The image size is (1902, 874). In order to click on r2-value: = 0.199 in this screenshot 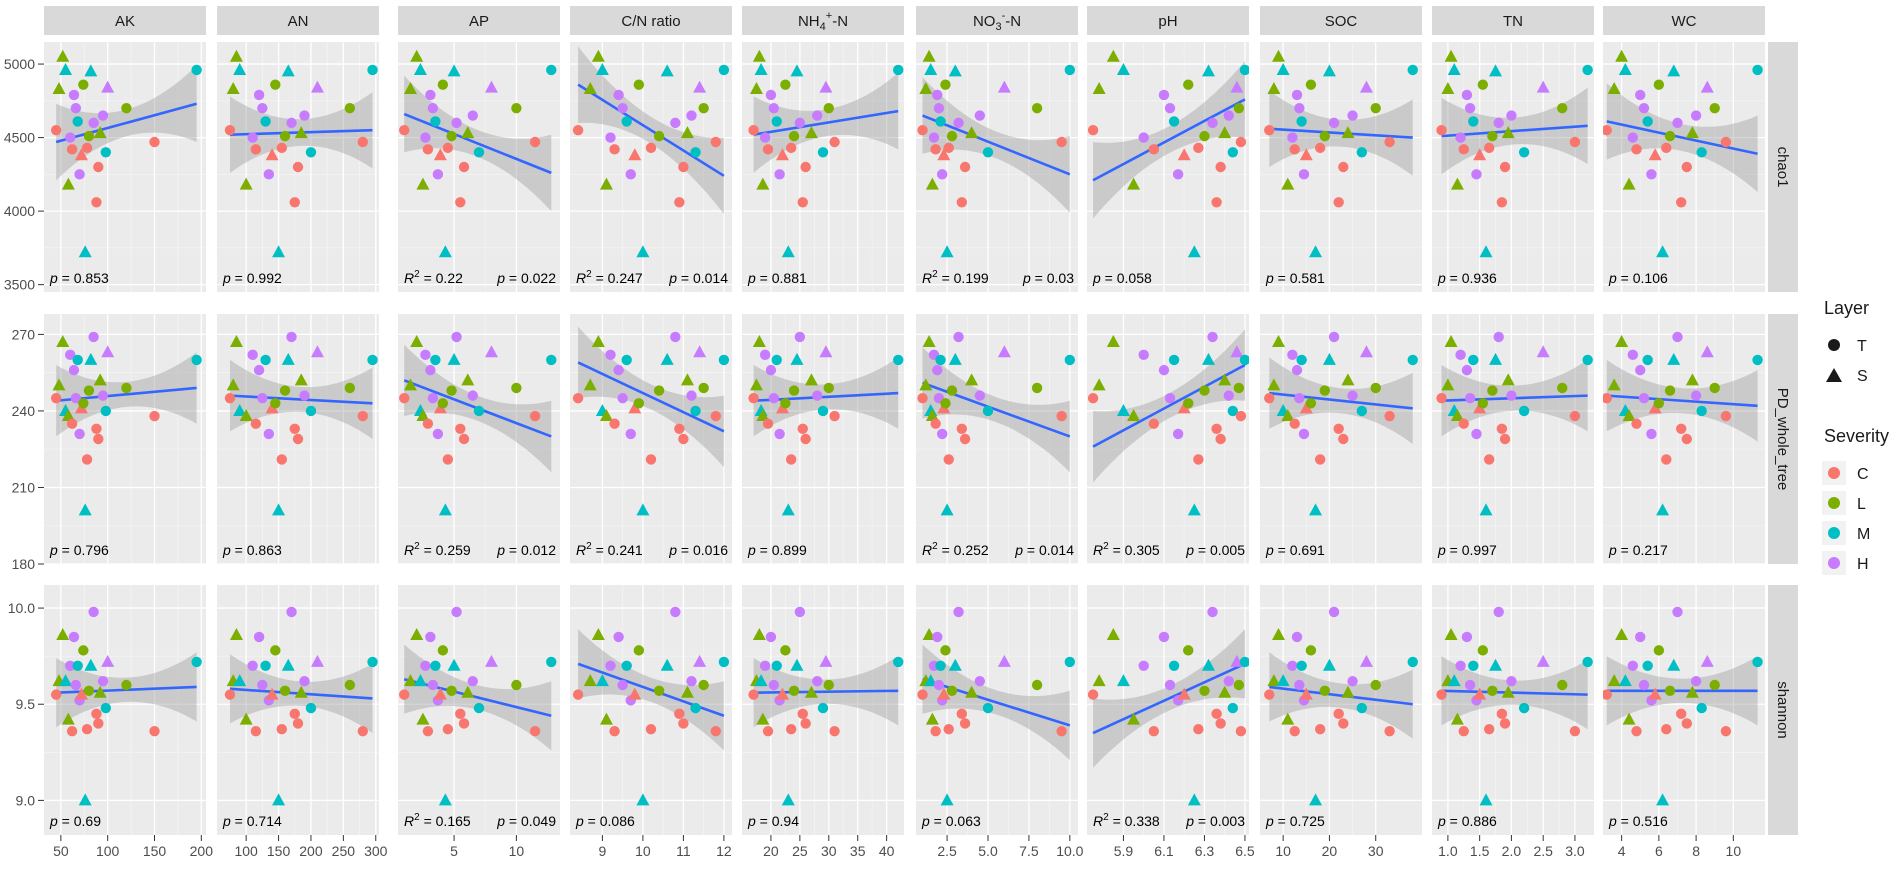, I will do `click(963, 278)`.